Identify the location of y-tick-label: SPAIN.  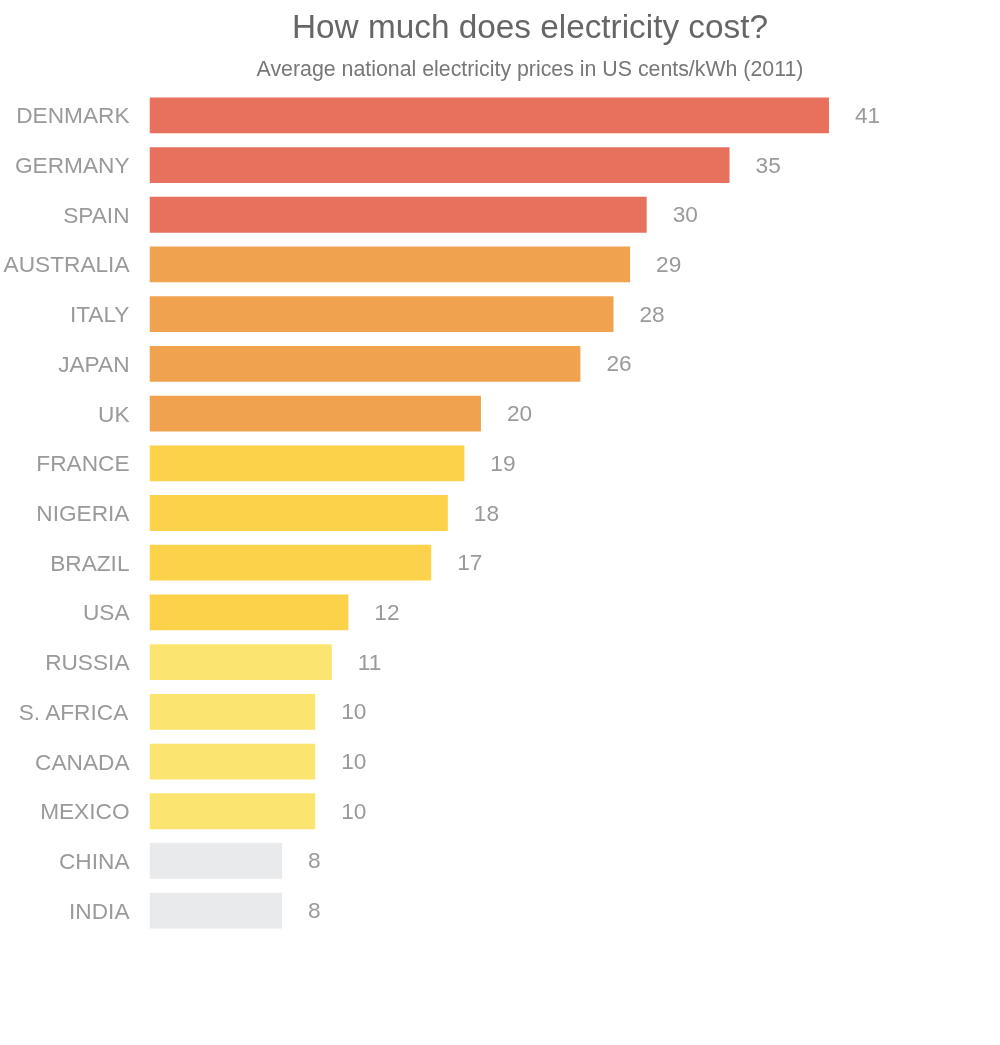
(96, 214).